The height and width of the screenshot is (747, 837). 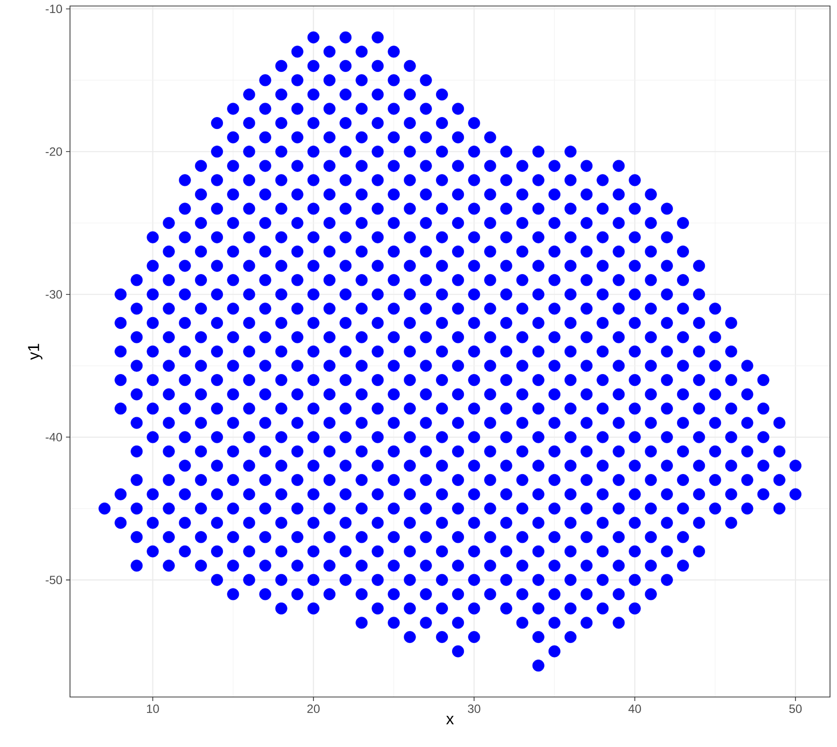 I want to click on x-axis-title: x, so click(x=450, y=720).